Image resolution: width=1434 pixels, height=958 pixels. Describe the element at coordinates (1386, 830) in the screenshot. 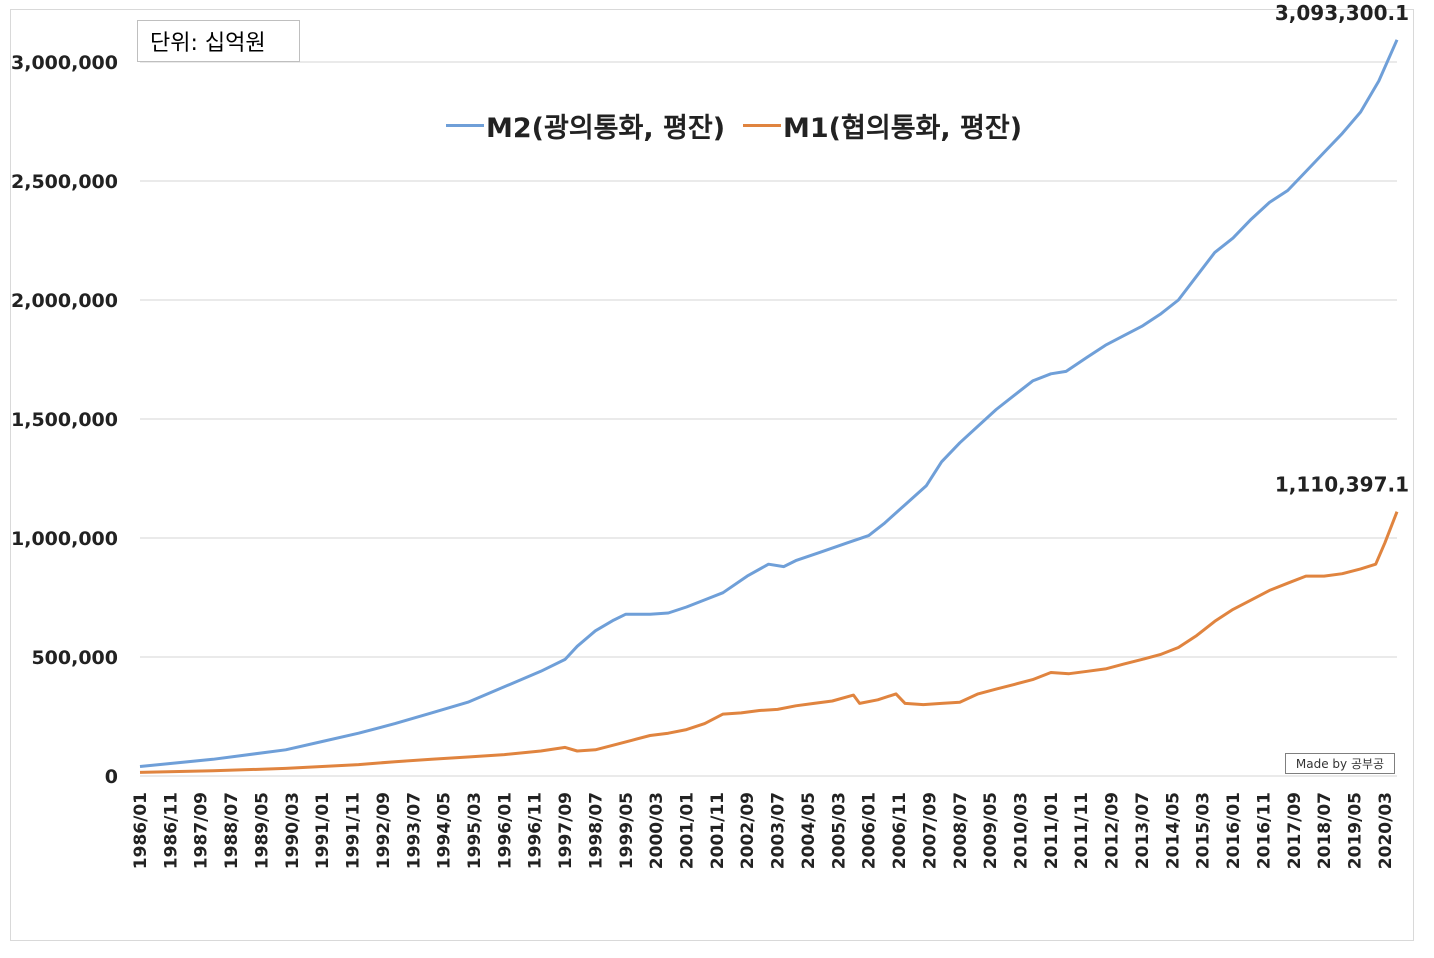

I see `x-tick-label: 2020/03` at that location.